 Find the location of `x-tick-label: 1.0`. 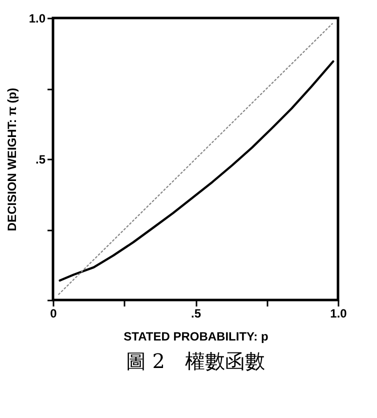

x-tick-label: 1.0 is located at coordinates (339, 313).